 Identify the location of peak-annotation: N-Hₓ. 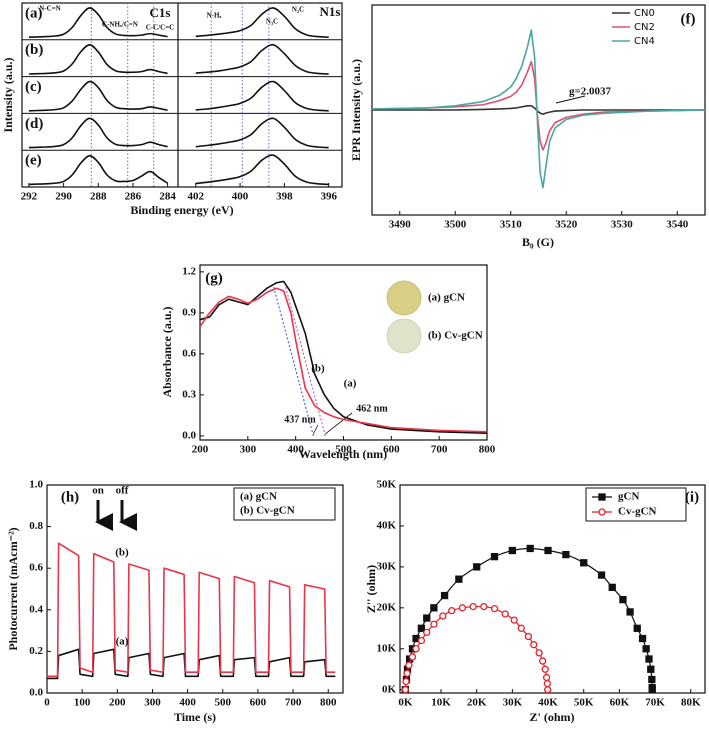
(215, 16).